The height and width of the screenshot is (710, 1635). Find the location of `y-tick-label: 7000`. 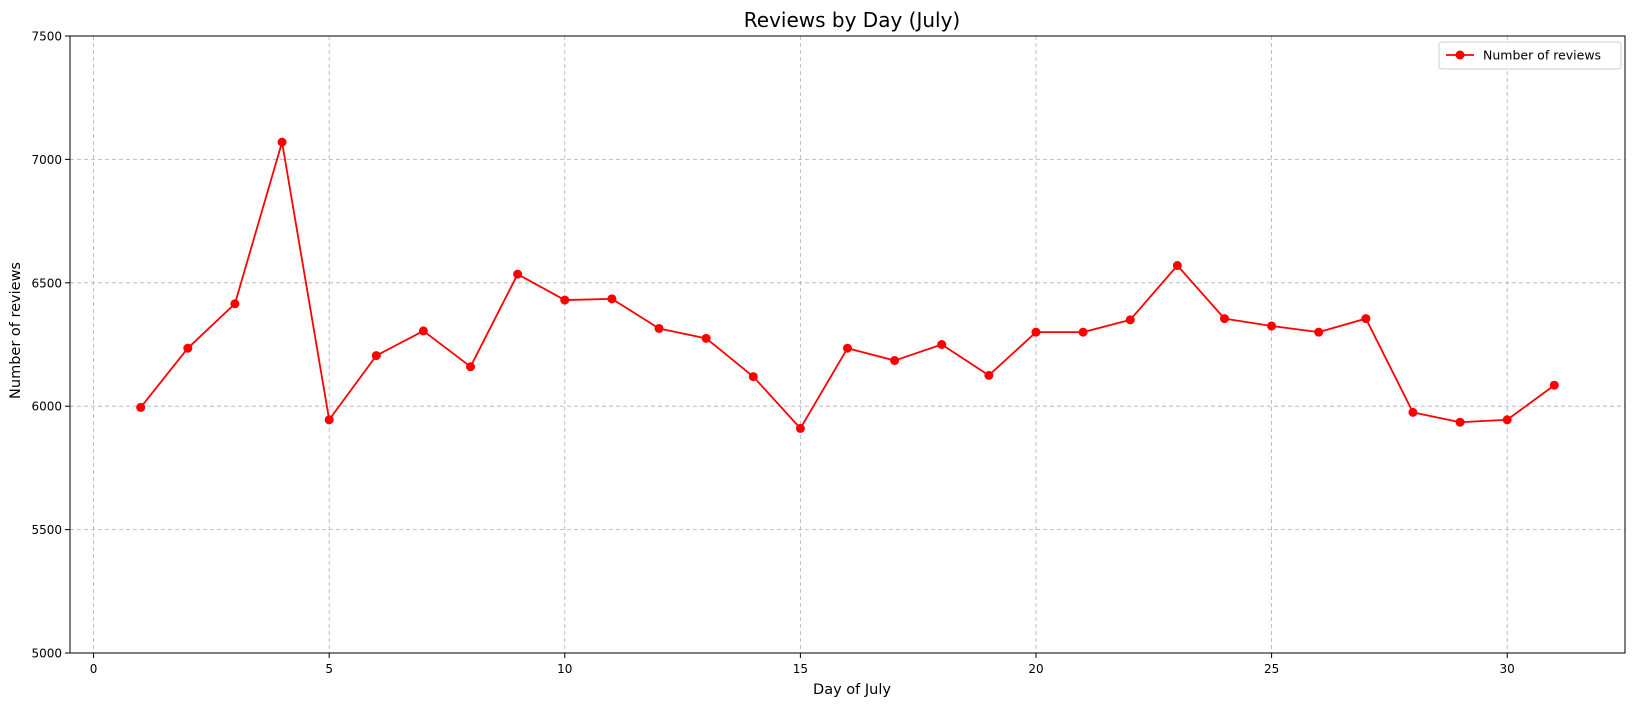

y-tick-label: 7000 is located at coordinates (46, 160).